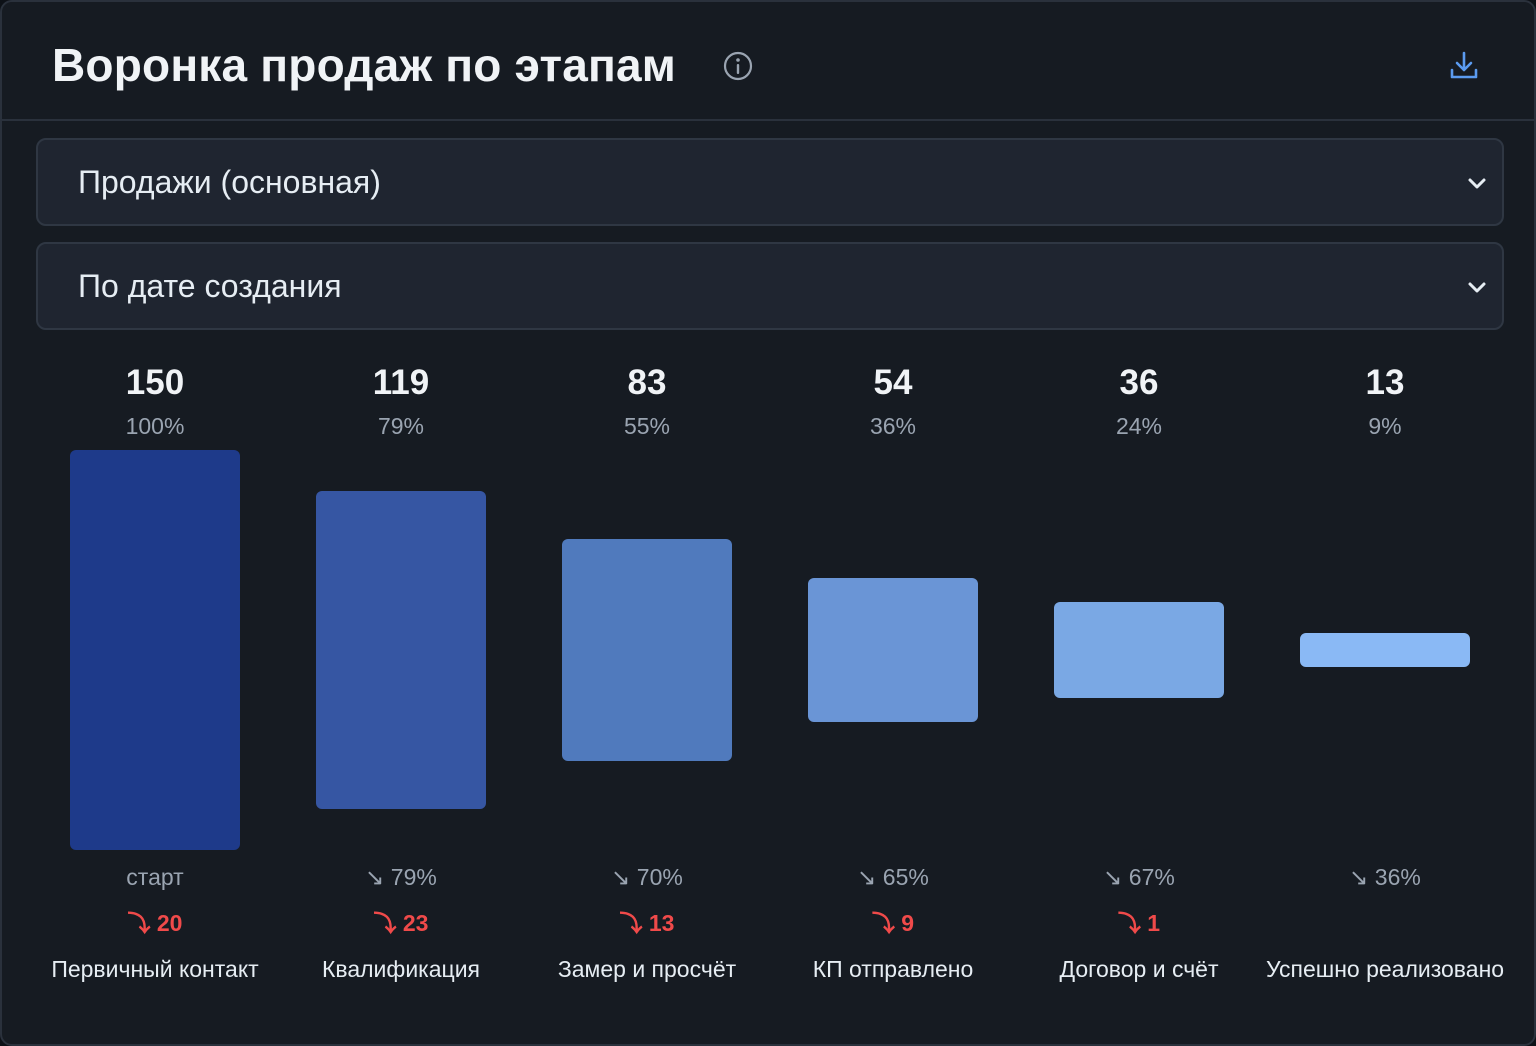 The image size is (1536, 1046). Describe the element at coordinates (155, 426) in the screenshot. I see `stage-percent: 100%` at that location.